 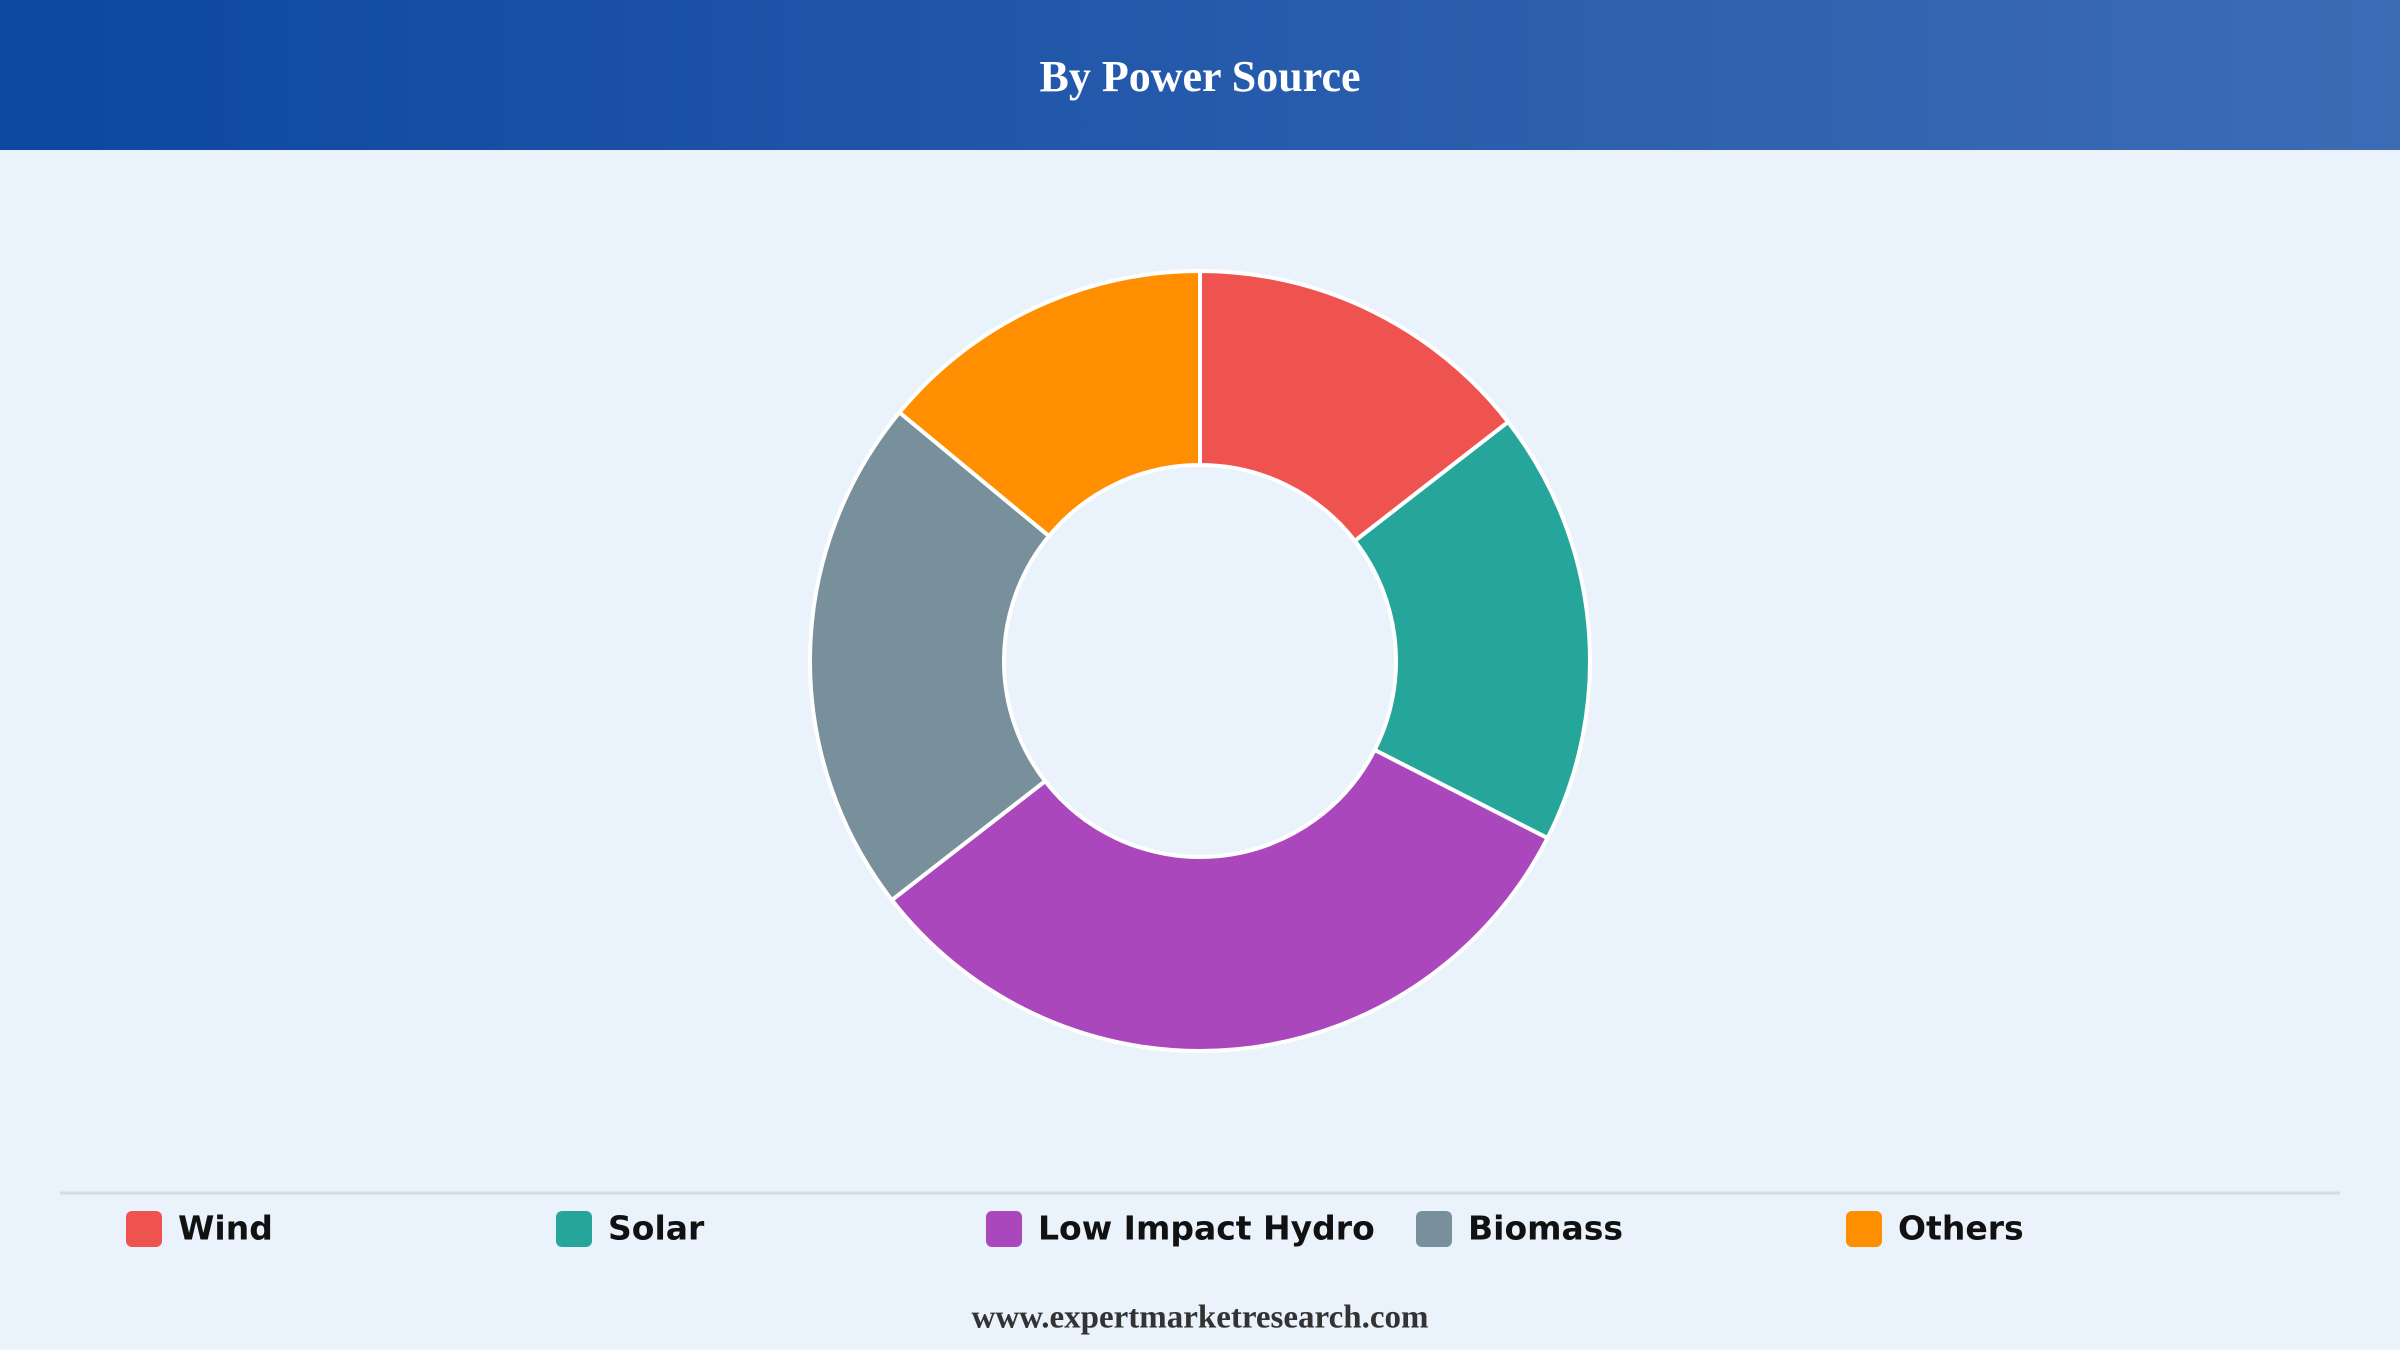 I want to click on legend-label: Wind, so click(x=225, y=1228).